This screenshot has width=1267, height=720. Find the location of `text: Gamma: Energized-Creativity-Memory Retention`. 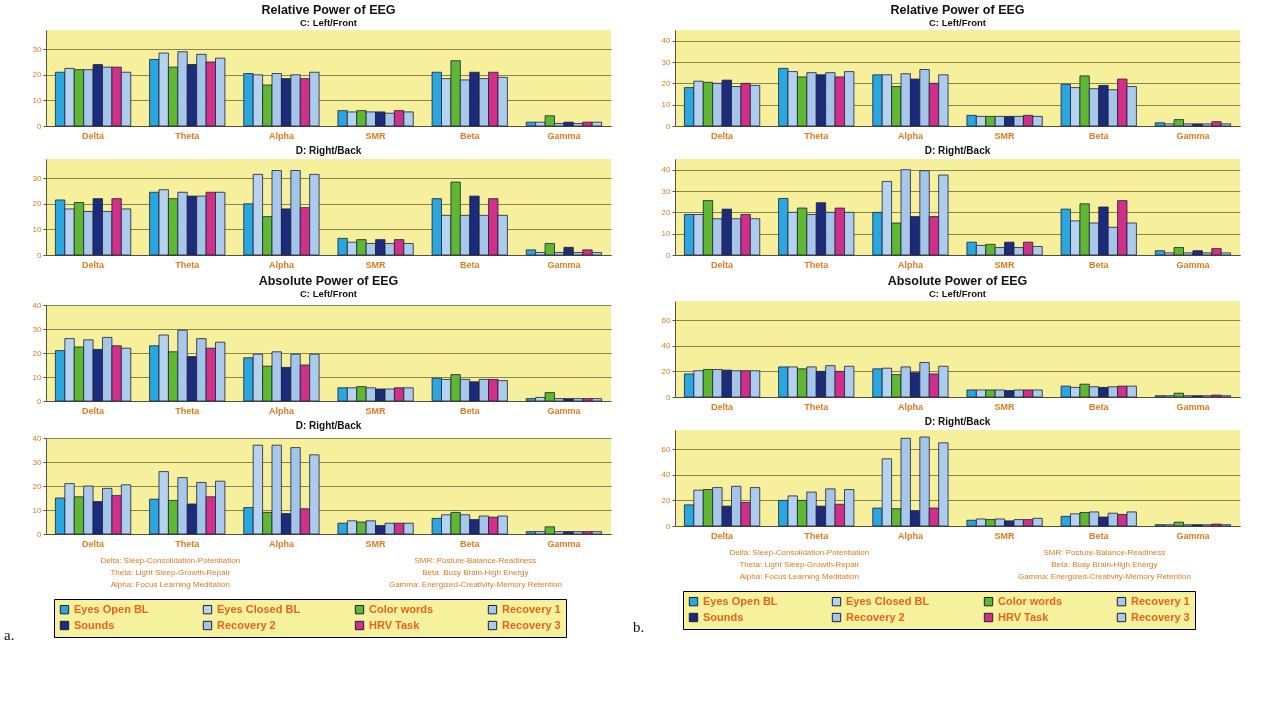

text: Gamma: Energized-Creativity-Memory Retention is located at coordinates (475, 584).